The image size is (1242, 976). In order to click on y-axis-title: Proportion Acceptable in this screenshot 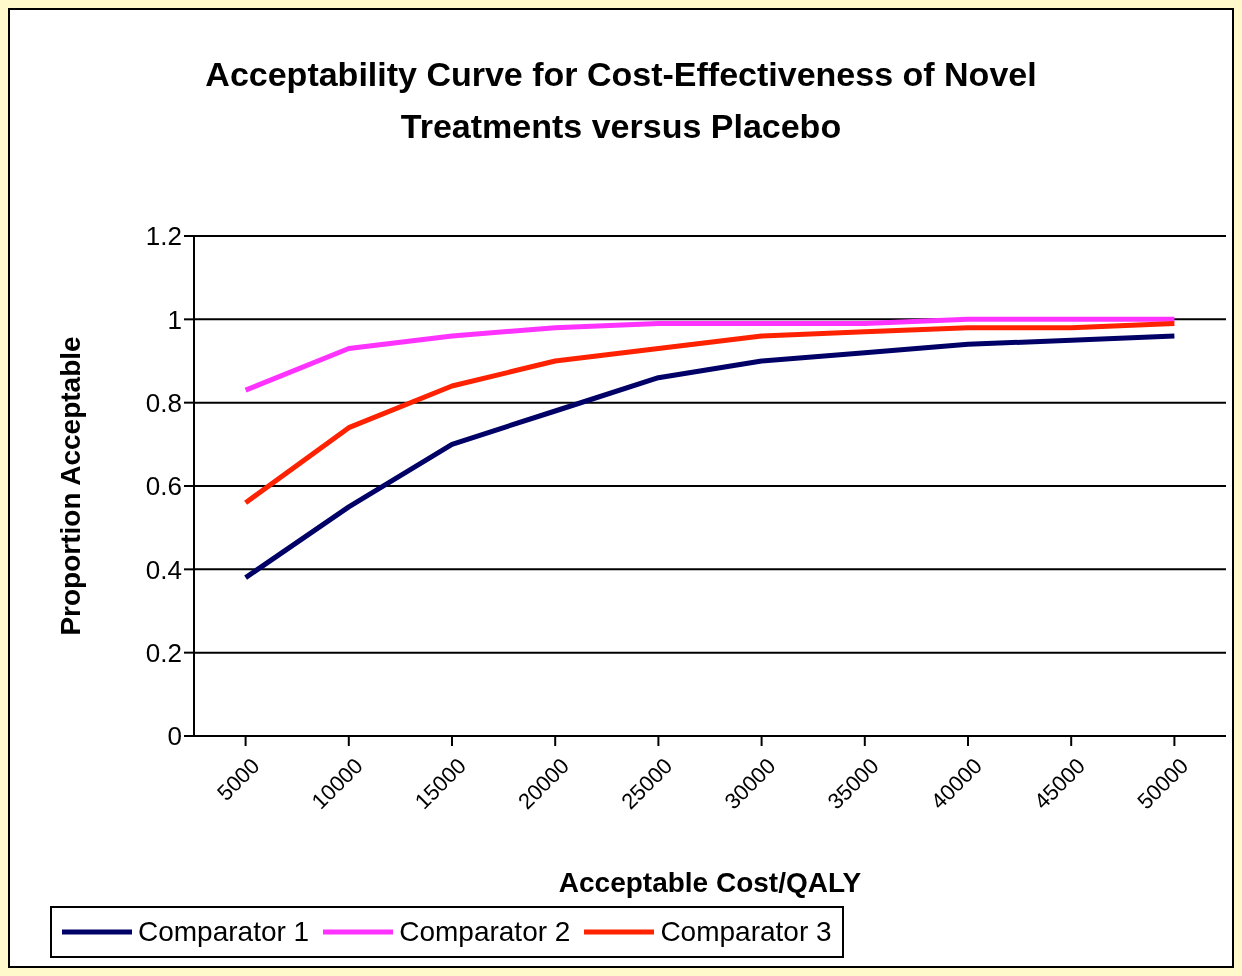, I will do `click(70, 486)`.